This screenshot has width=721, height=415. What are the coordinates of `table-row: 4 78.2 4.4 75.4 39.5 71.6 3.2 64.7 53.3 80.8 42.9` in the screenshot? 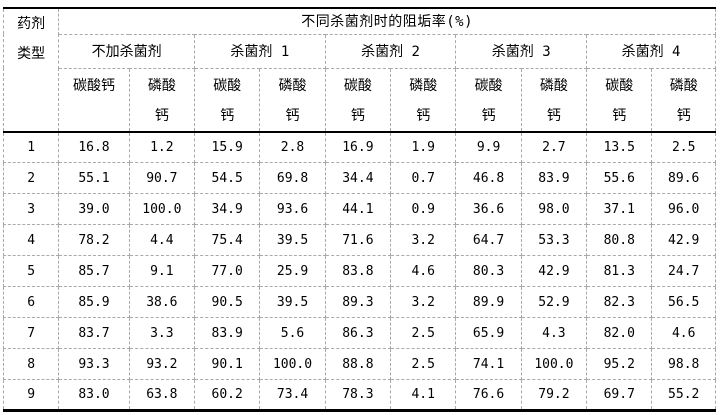 It's located at (359, 240).